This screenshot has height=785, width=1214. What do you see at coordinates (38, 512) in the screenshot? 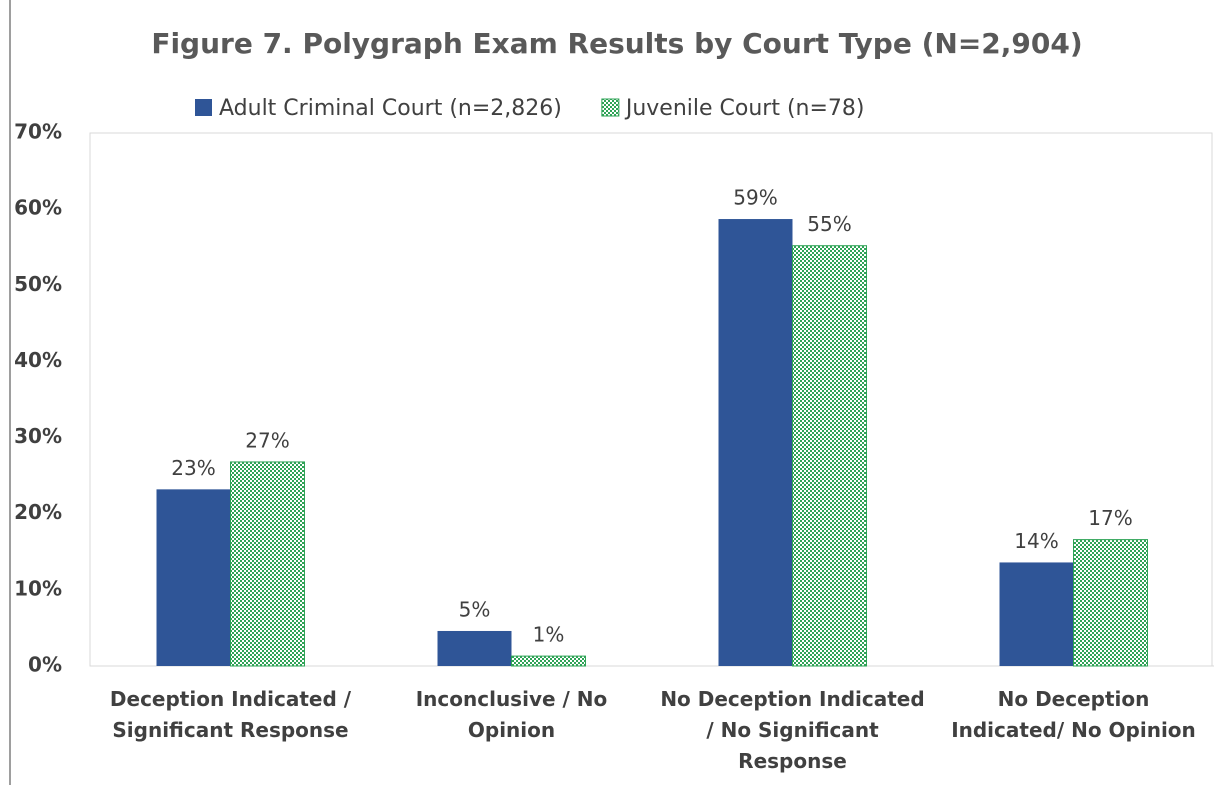
I see `y-tick-label: 20%` at bounding box center [38, 512].